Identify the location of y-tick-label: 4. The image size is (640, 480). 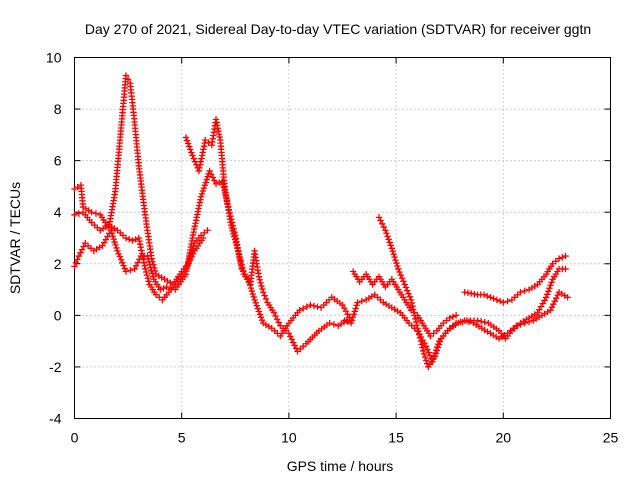
(58, 212).